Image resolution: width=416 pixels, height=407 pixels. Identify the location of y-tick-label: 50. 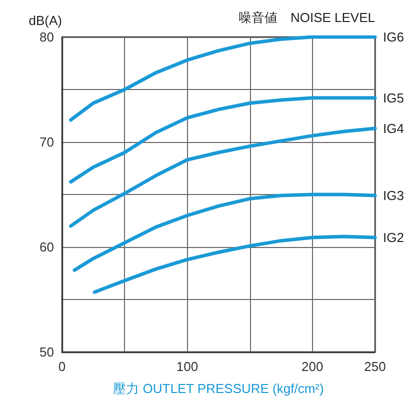
(47, 352).